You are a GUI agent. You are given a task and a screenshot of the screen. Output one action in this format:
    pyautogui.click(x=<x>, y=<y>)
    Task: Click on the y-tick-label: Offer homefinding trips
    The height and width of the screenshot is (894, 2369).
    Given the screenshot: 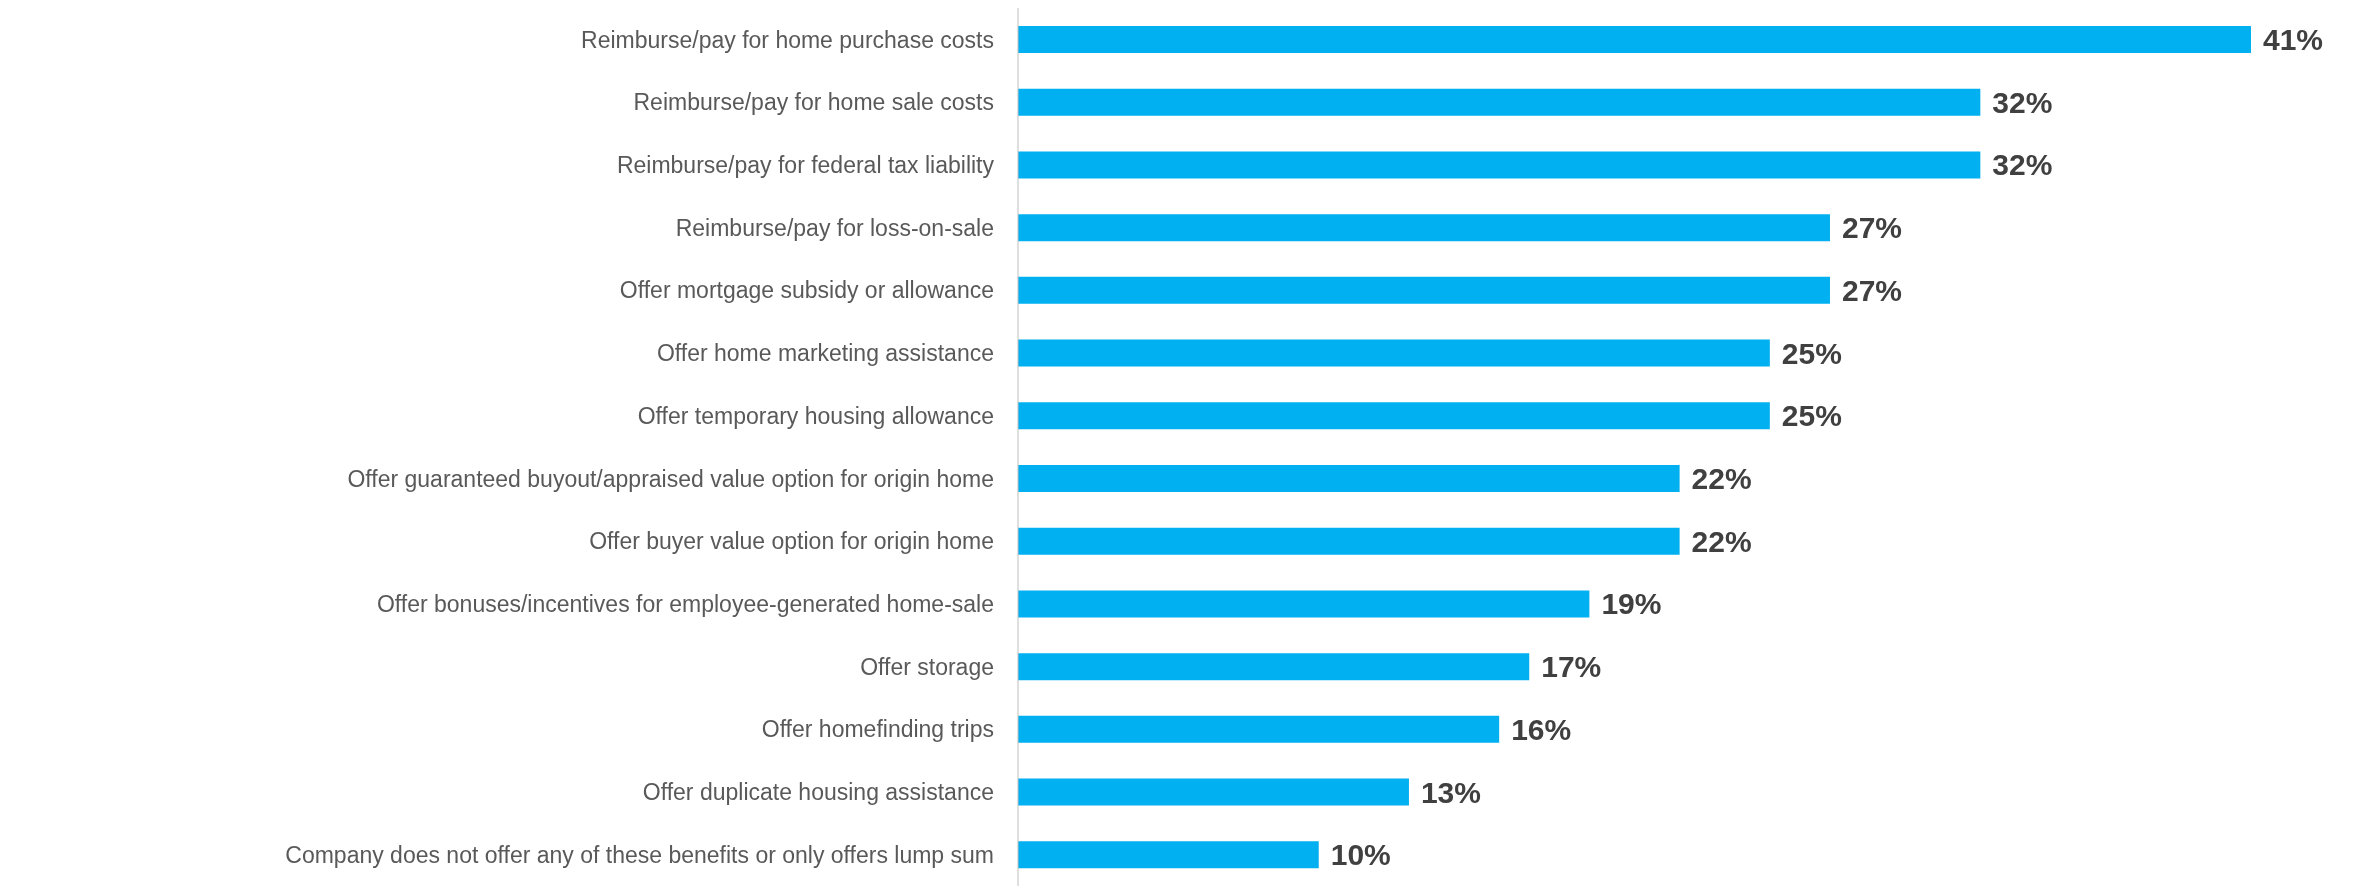 What is the action you would take?
    pyautogui.click(x=877, y=729)
    